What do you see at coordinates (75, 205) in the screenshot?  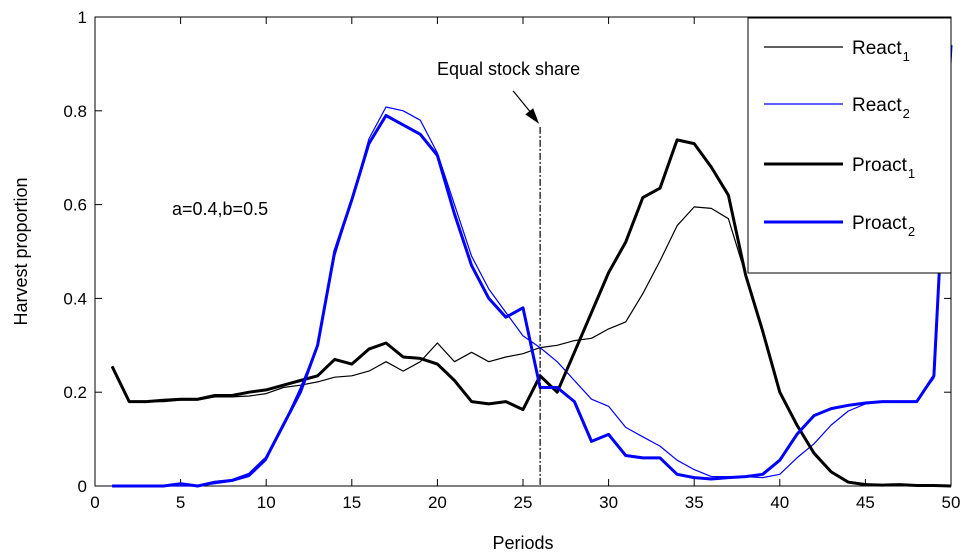 I see `y-tick-label: 0.6` at bounding box center [75, 205].